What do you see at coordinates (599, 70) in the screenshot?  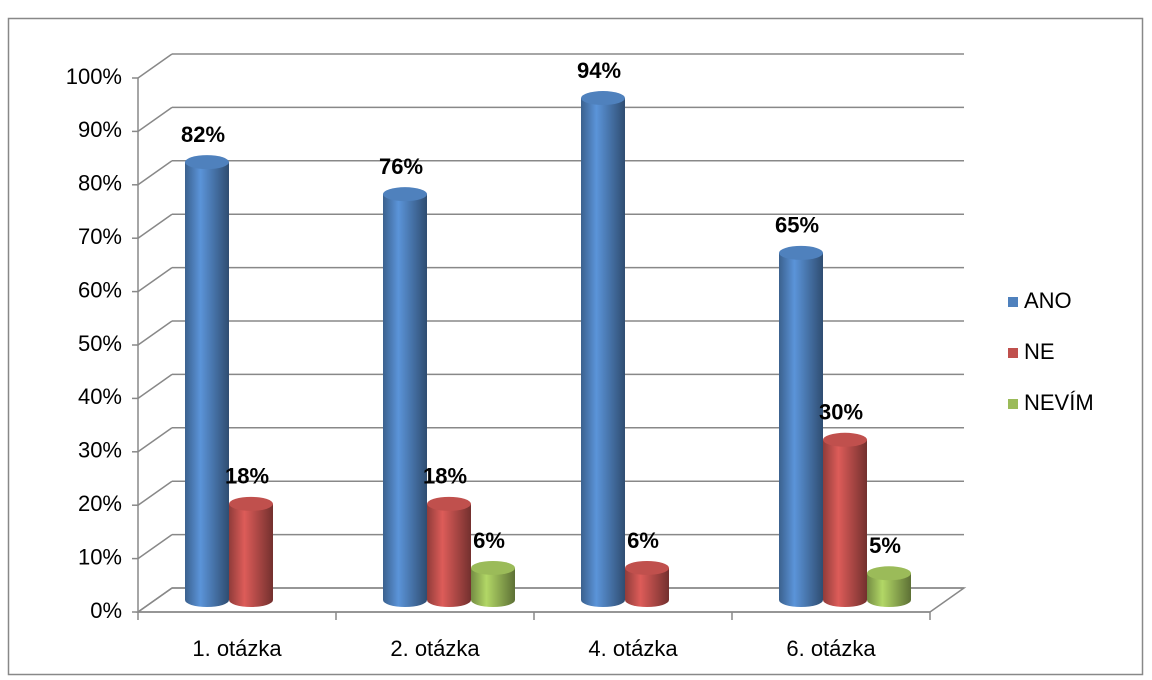 I see `data-label: 94%` at bounding box center [599, 70].